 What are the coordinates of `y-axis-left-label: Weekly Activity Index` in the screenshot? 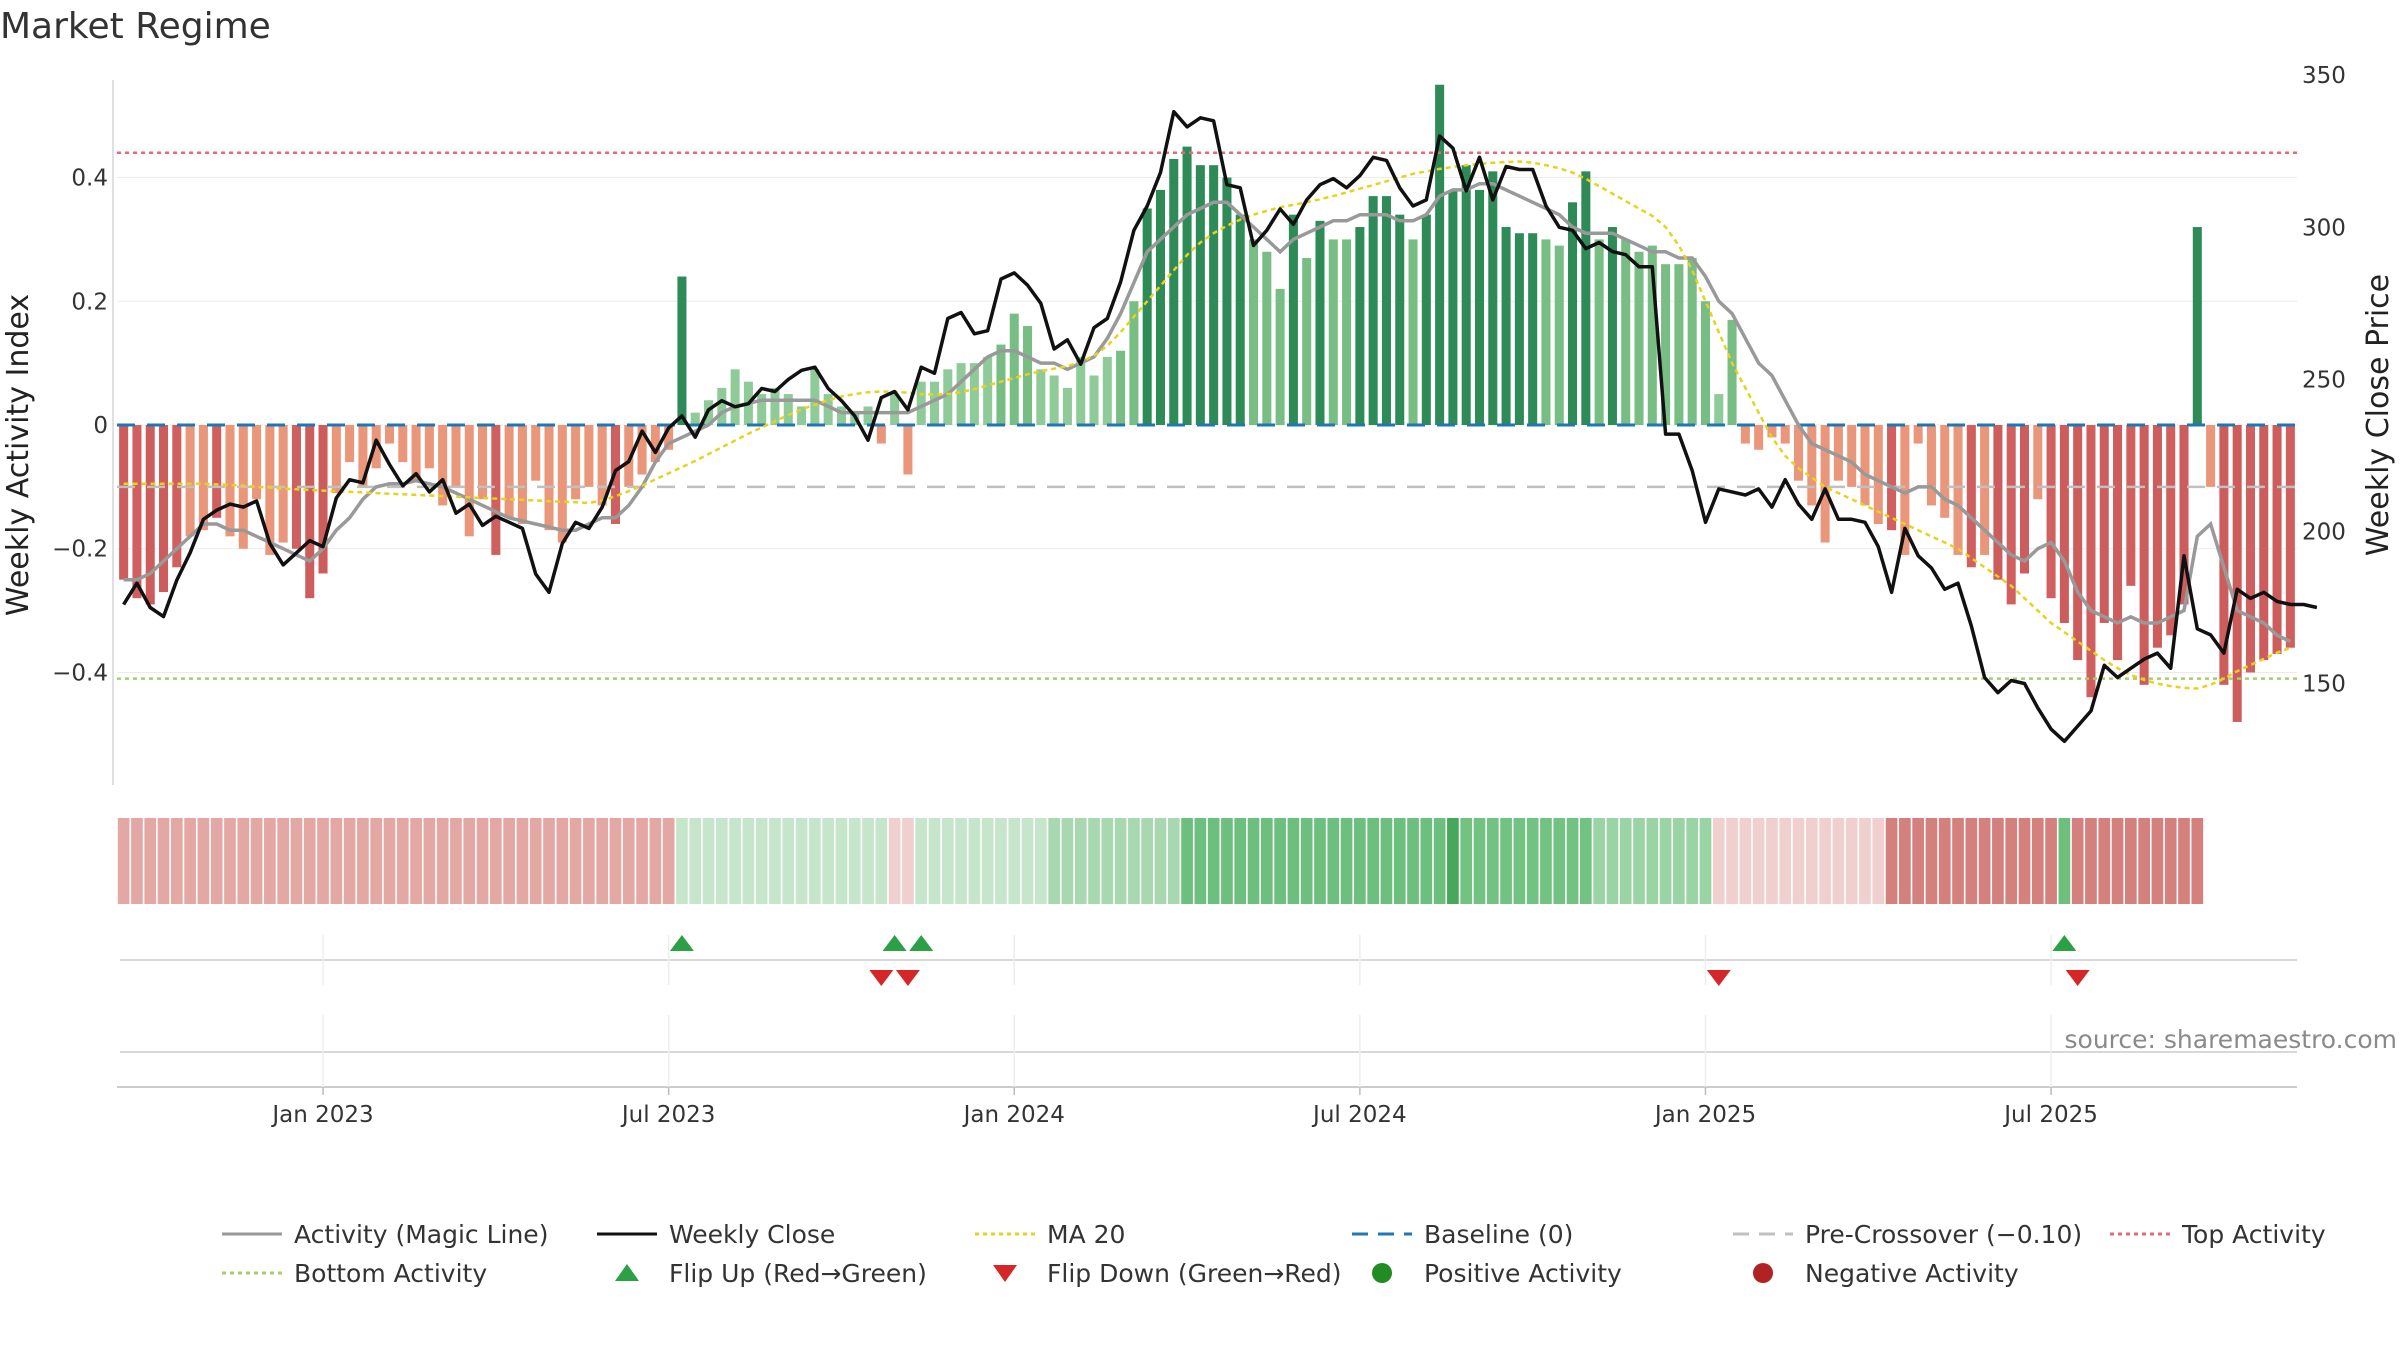 It's located at (18, 455).